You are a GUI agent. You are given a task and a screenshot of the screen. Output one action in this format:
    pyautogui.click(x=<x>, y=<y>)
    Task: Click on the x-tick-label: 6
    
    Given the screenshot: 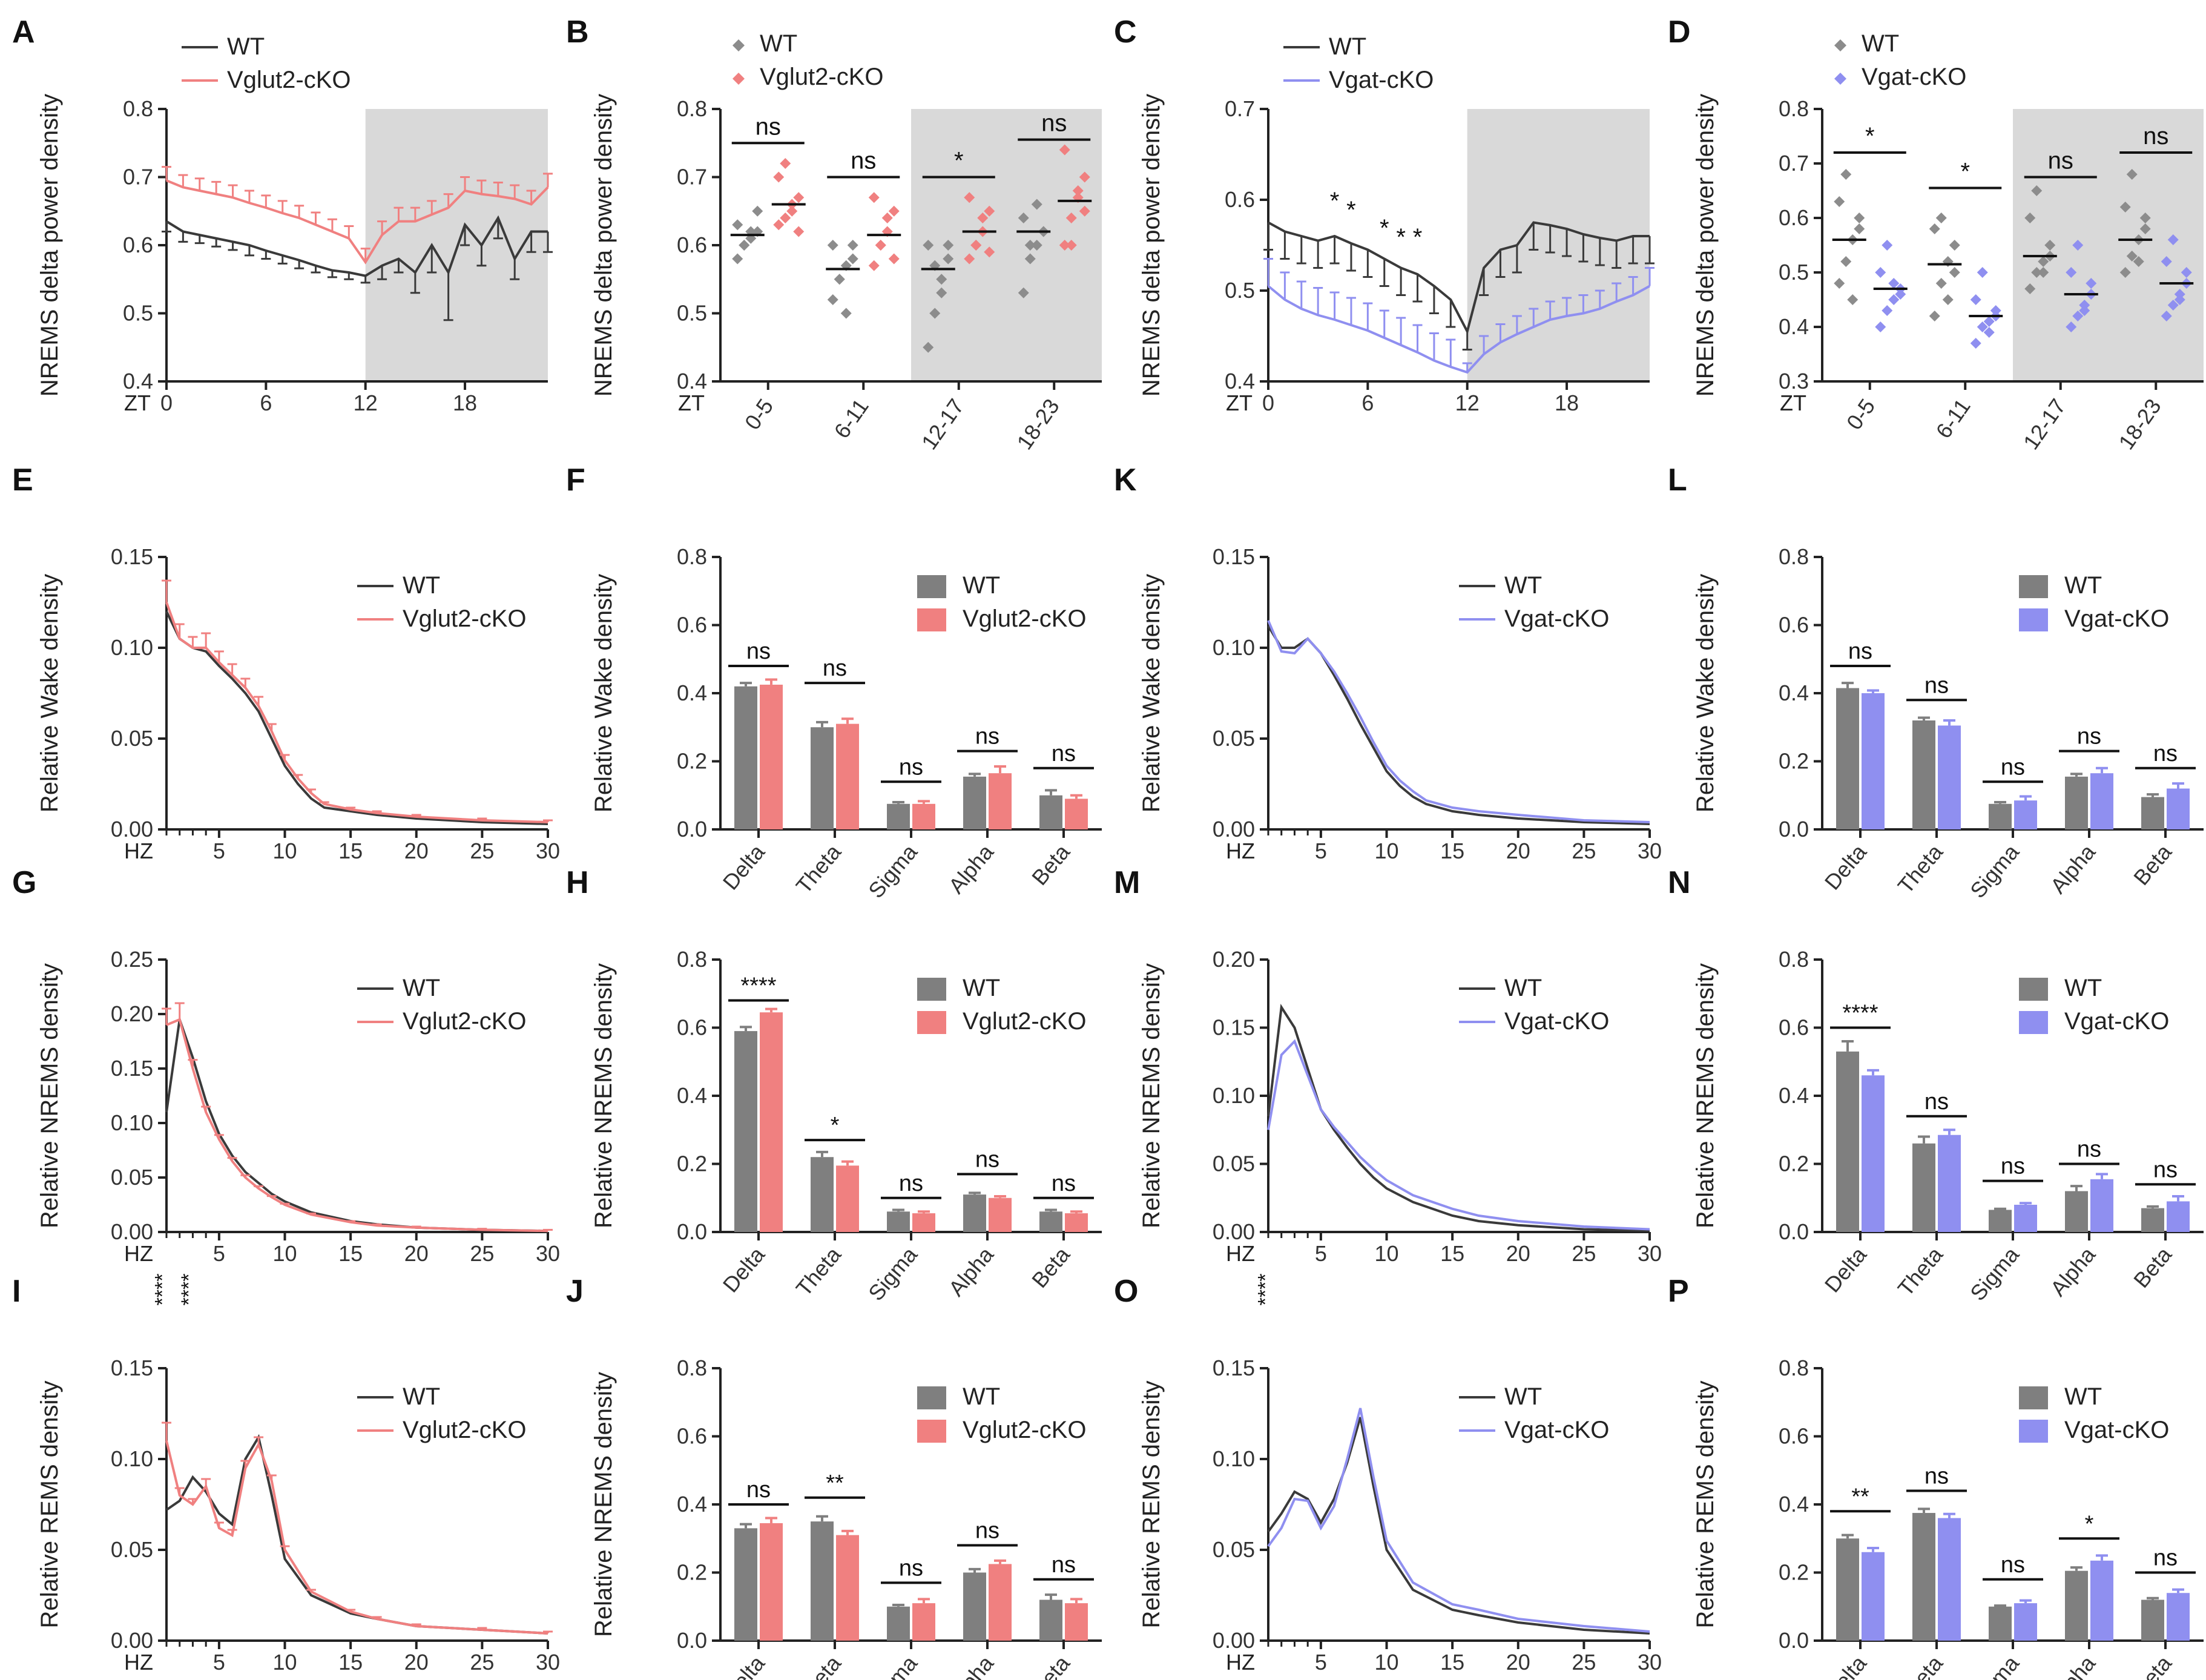 What is the action you would take?
    pyautogui.click(x=1367, y=402)
    